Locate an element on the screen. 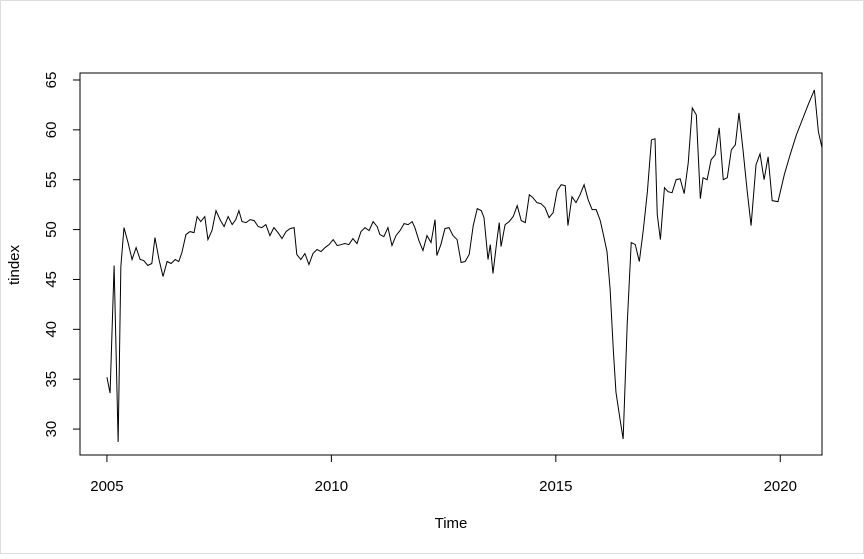  y-tick-label: 50 is located at coordinates (51, 229).